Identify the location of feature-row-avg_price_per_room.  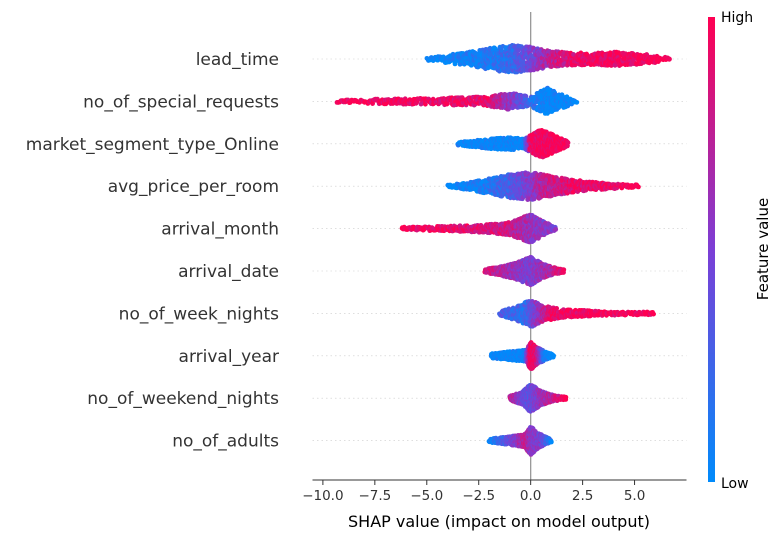
(542, 186).